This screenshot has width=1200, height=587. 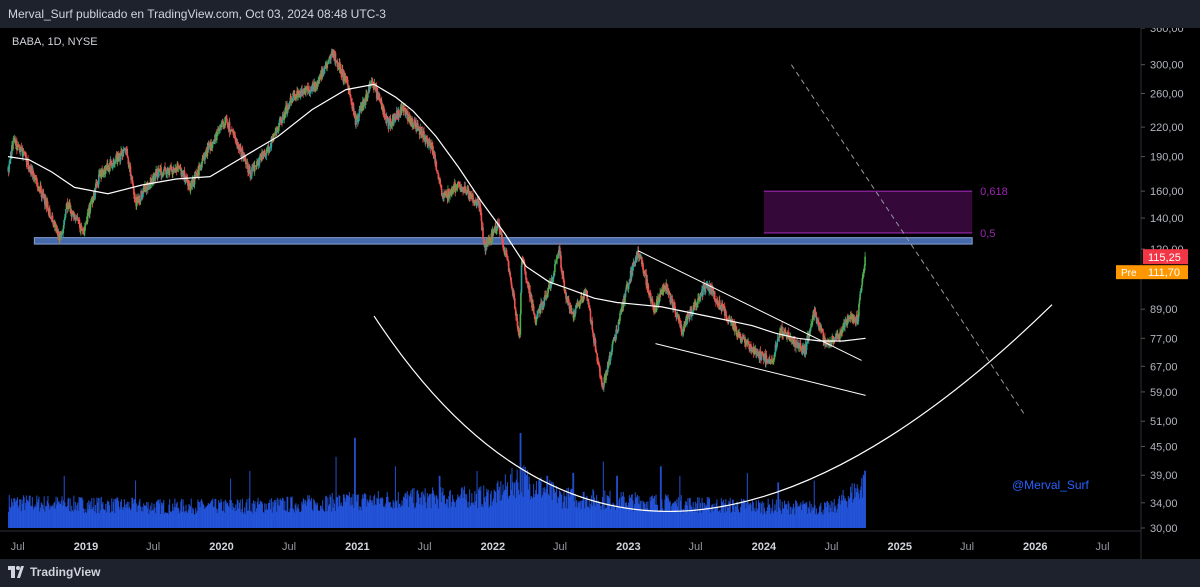 What do you see at coordinates (54, 572) in the screenshot?
I see `tradingview-logo: TradingView` at bounding box center [54, 572].